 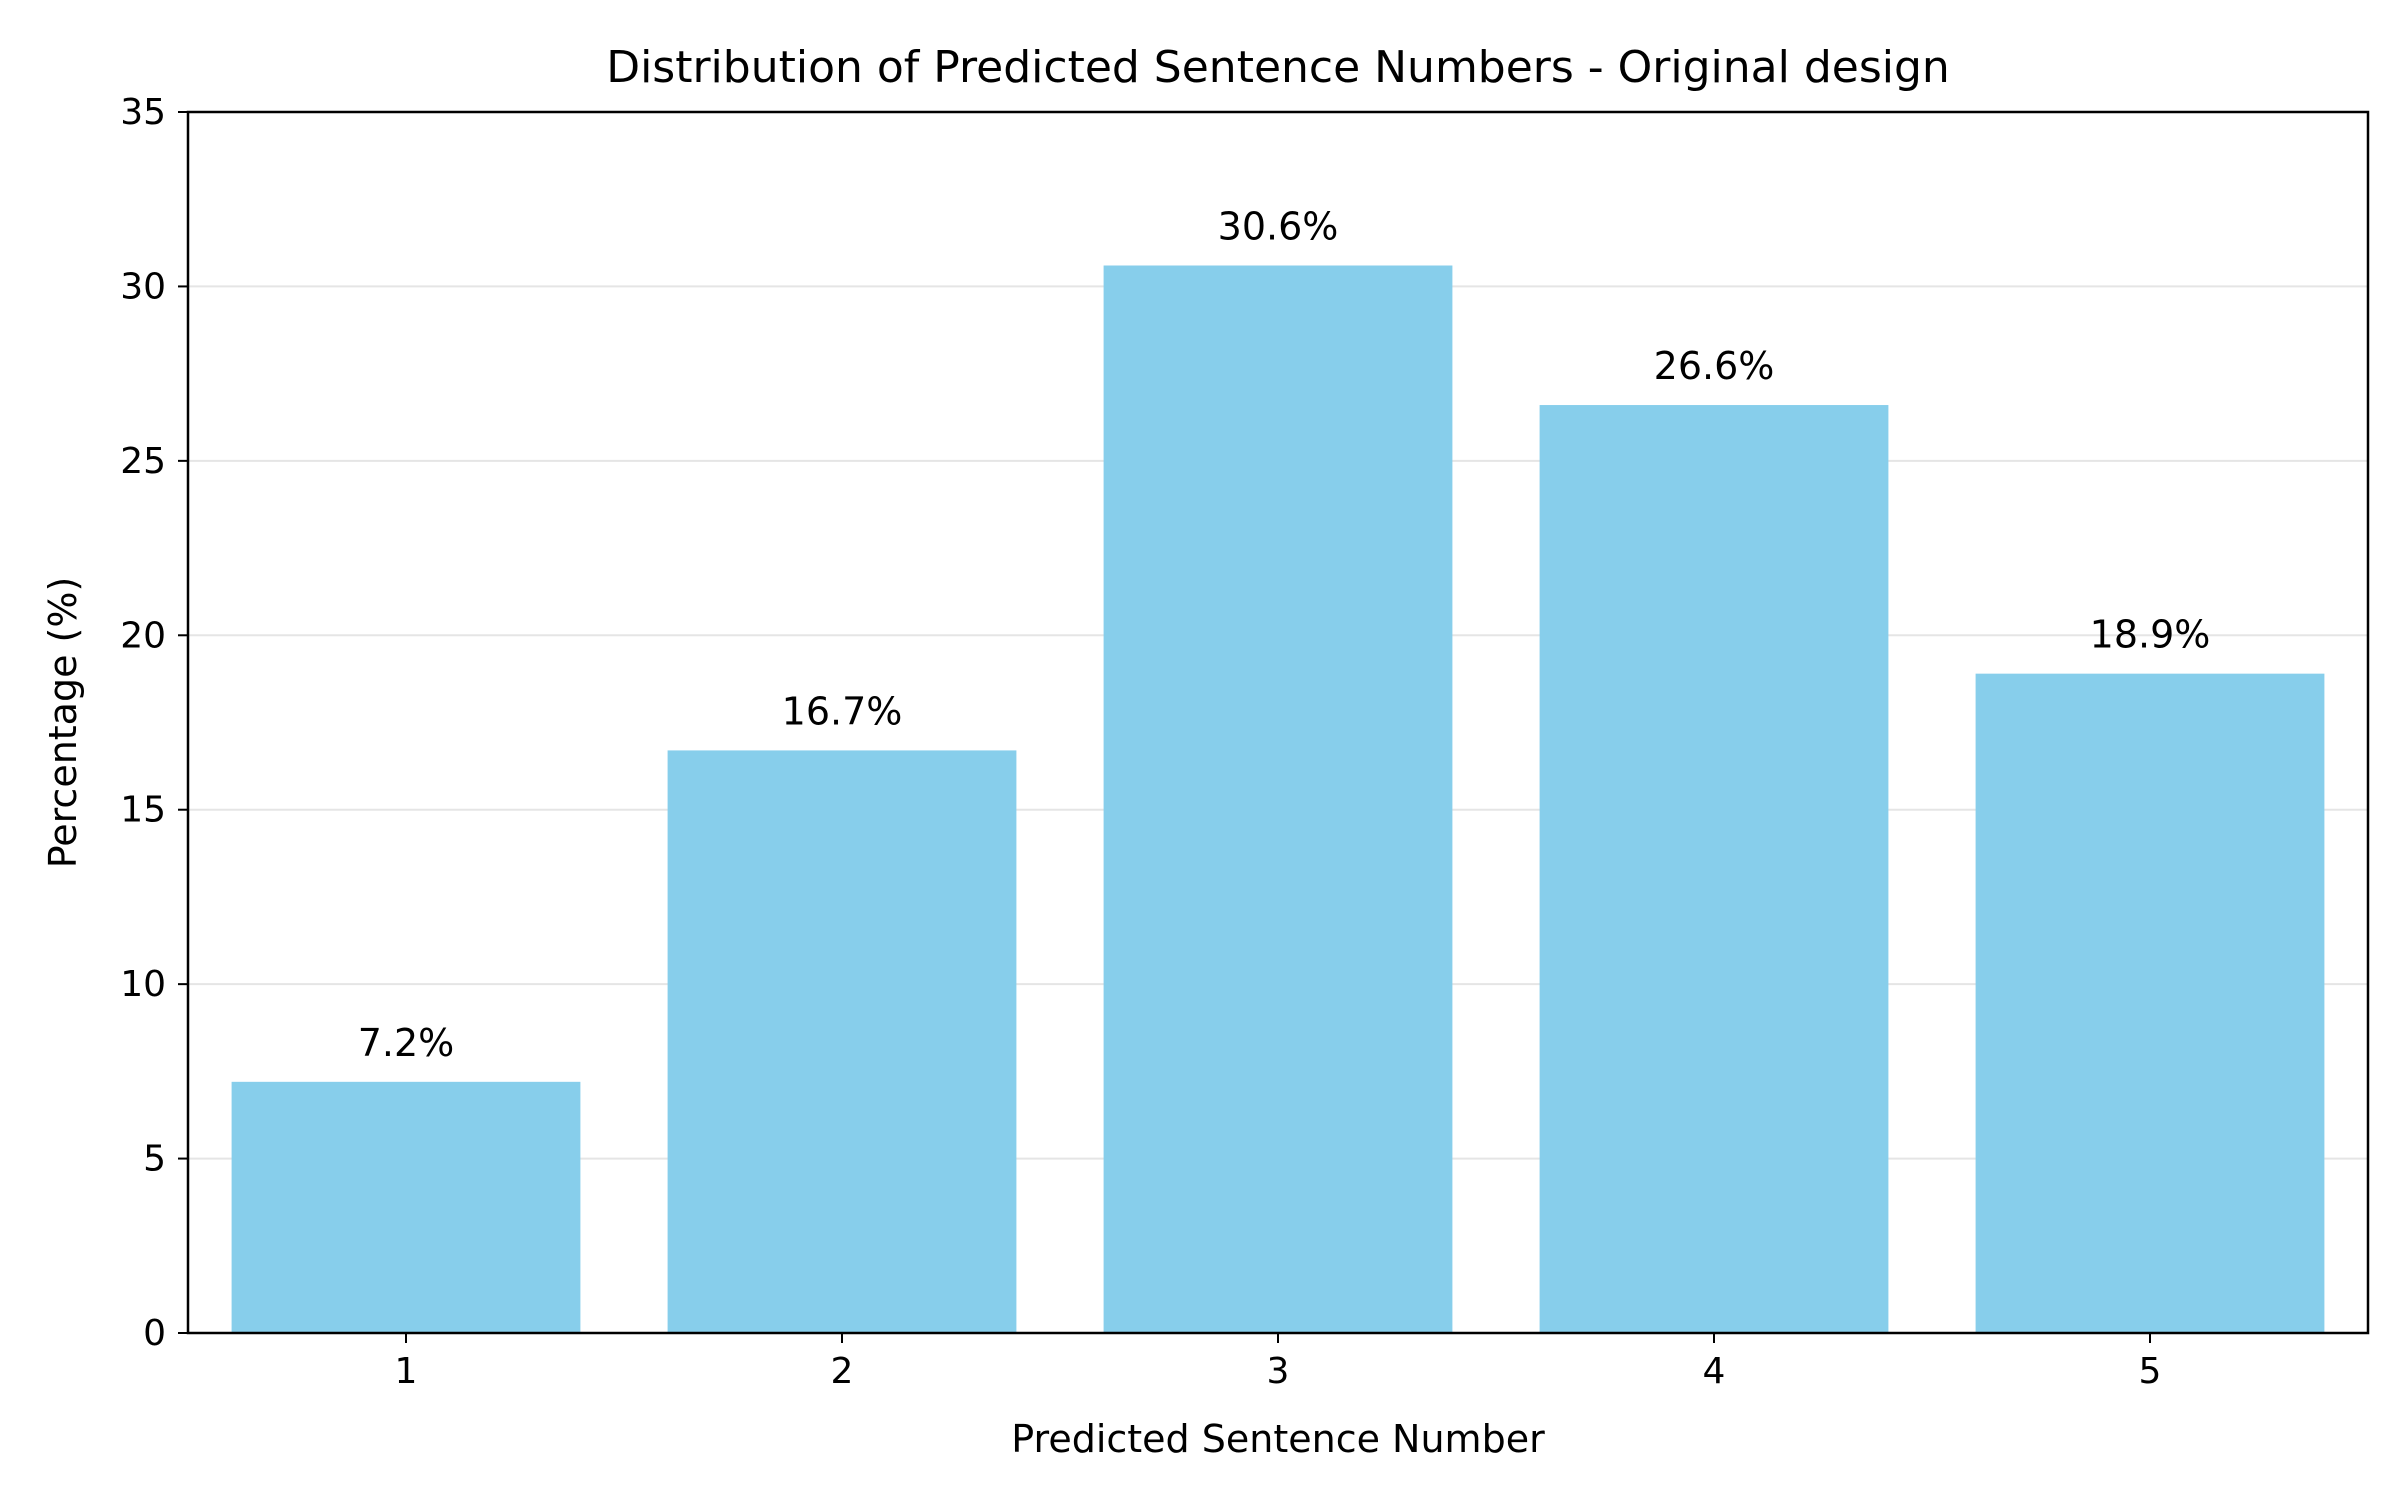 What do you see at coordinates (143, 810) in the screenshot?
I see `y-tick-label: 15` at bounding box center [143, 810].